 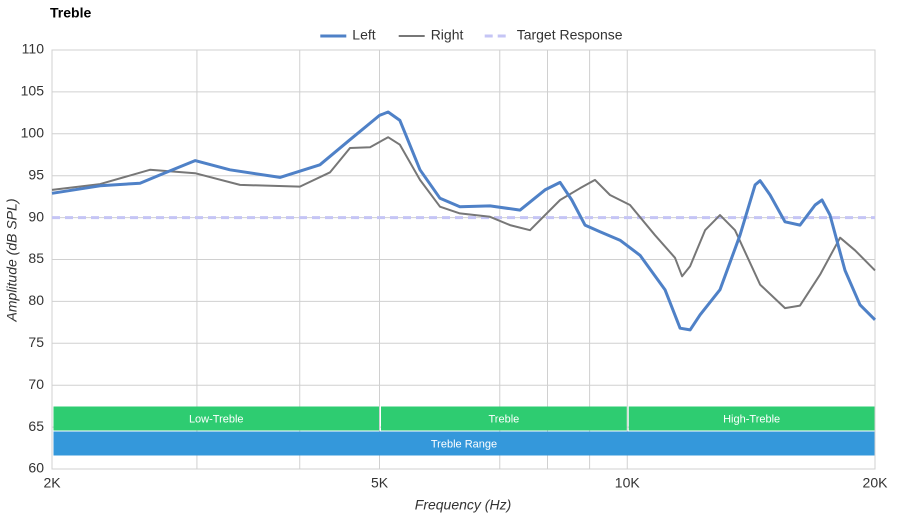 What do you see at coordinates (36, 426) in the screenshot?
I see `y-tick-label: 65` at bounding box center [36, 426].